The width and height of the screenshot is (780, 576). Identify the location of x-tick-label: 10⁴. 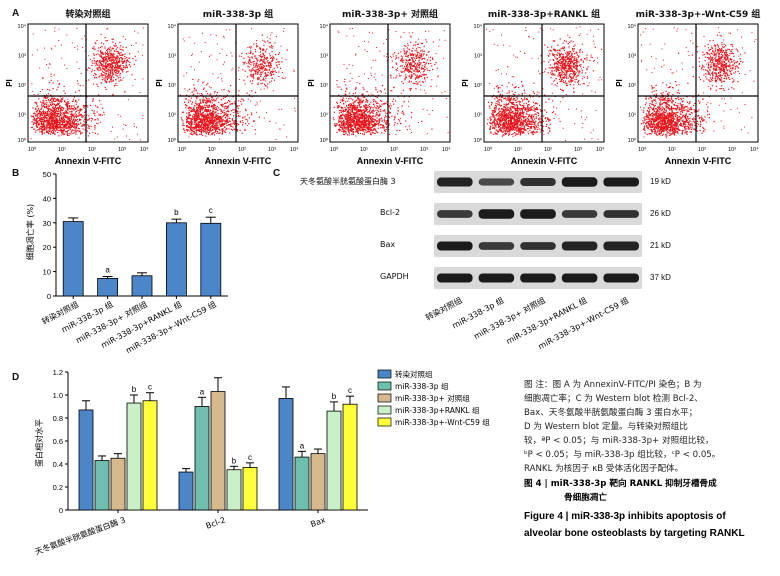
(294, 149).